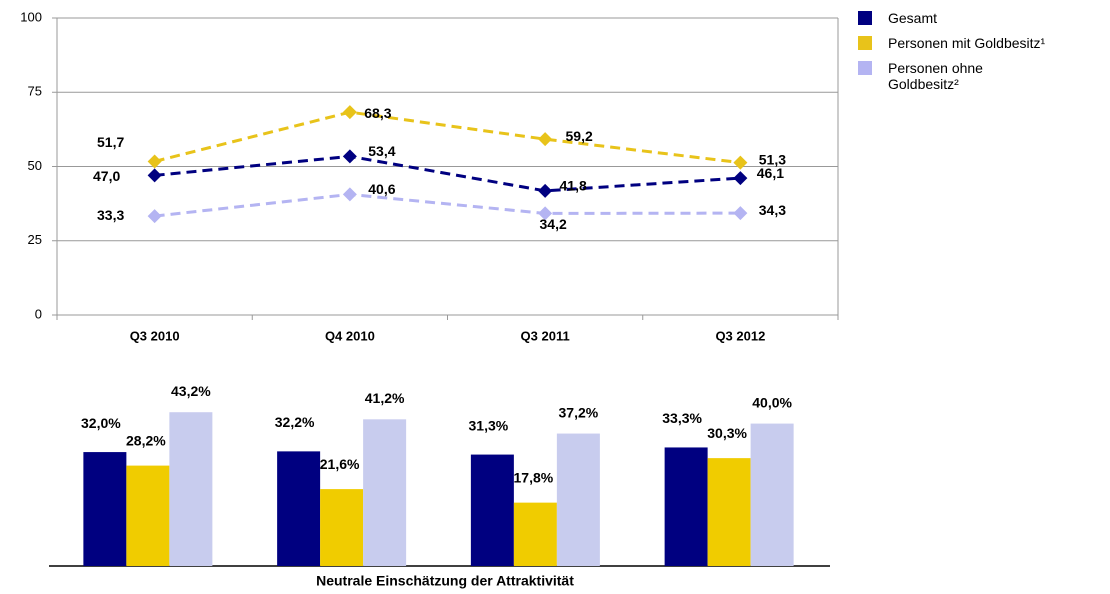 This screenshot has width=1110, height=594. I want to click on data-label: 59,2, so click(579, 136).